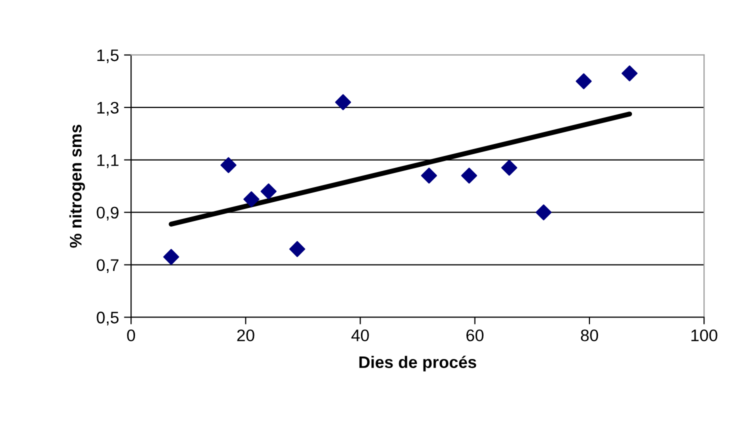 The image size is (749, 423). Describe the element at coordinates (475, 335) in the screenshot. I see `x-tick-label: 60` at that location.